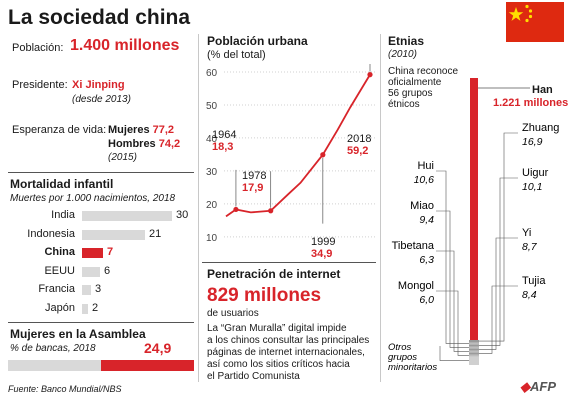  What do you see at coordinates (92, 253) in the screenshot?
I see `bar-china` at bounding box center [92, 253].